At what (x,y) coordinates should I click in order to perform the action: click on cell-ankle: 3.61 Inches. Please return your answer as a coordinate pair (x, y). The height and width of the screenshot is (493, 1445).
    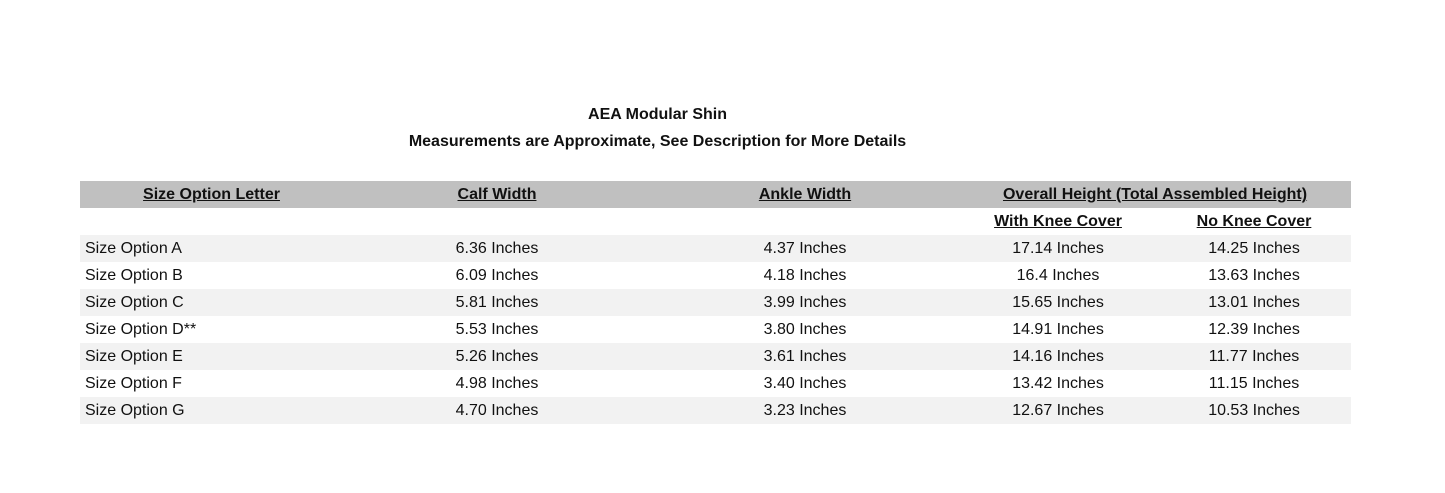
    Looking at the image, I should click on (805, 356).